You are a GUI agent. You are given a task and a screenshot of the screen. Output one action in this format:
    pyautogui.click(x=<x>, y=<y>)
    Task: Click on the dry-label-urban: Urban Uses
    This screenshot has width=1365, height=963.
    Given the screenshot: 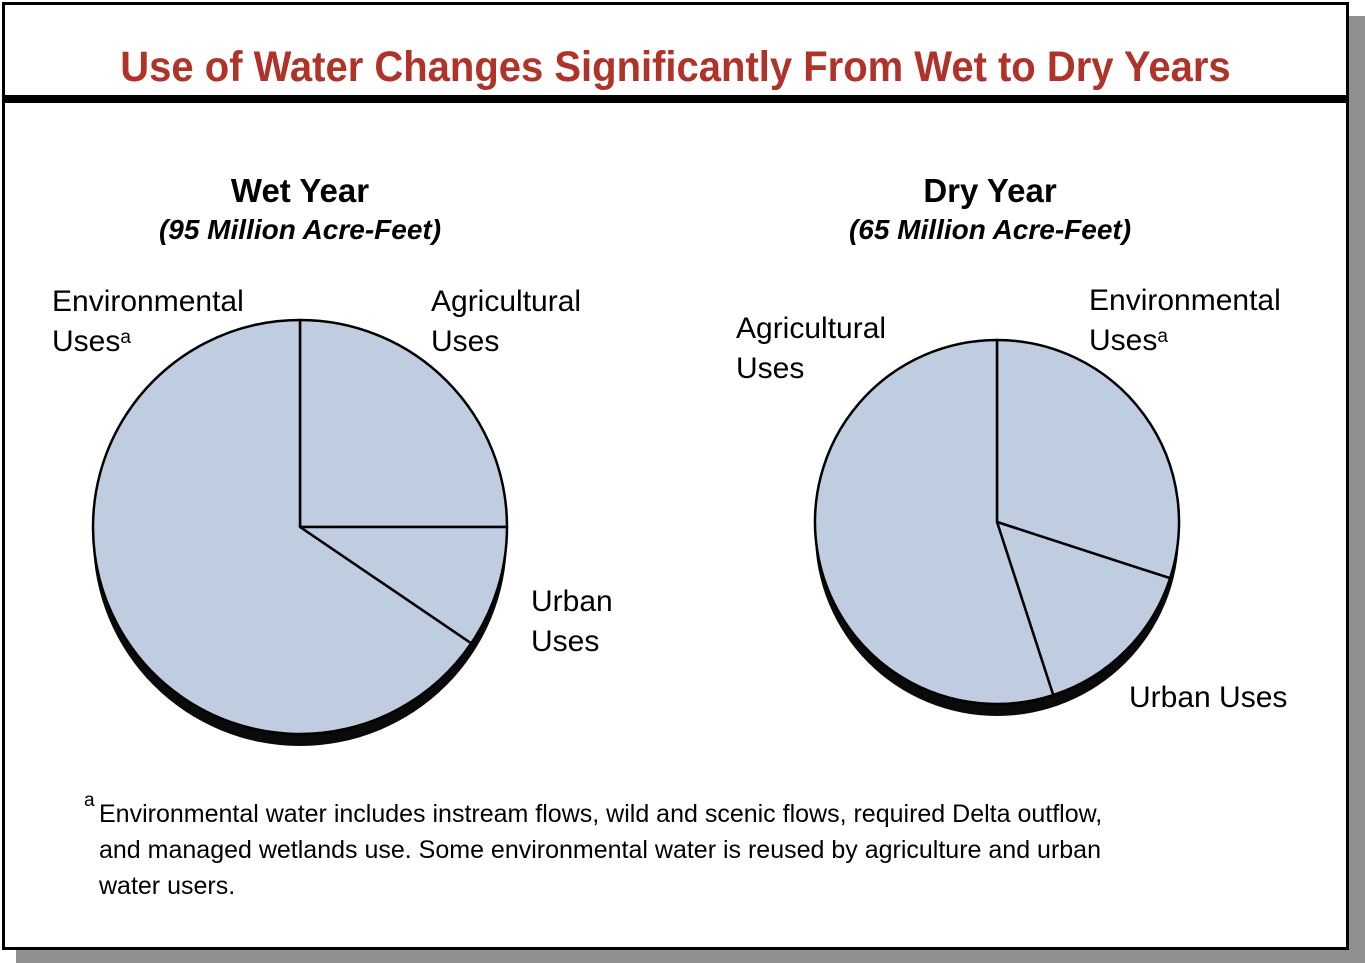 What is the action you would take?
    pyautogui.click(x=1208, y=698)
    